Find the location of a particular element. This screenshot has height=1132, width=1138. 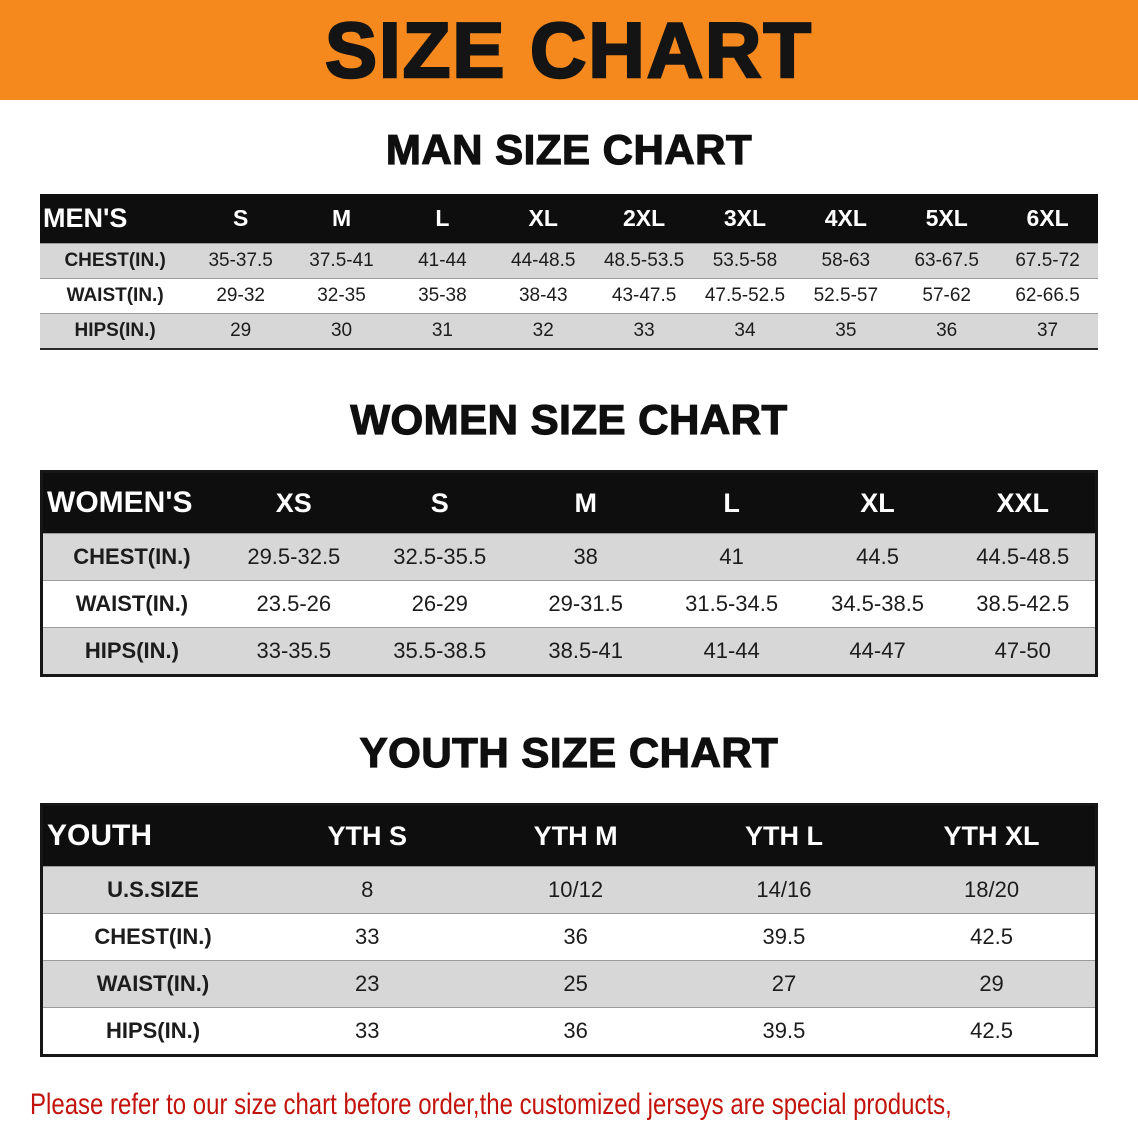

measurement-row: HIPS(IN.) 33 36 39.5 42.5 is located at coordinates (569, 1031).